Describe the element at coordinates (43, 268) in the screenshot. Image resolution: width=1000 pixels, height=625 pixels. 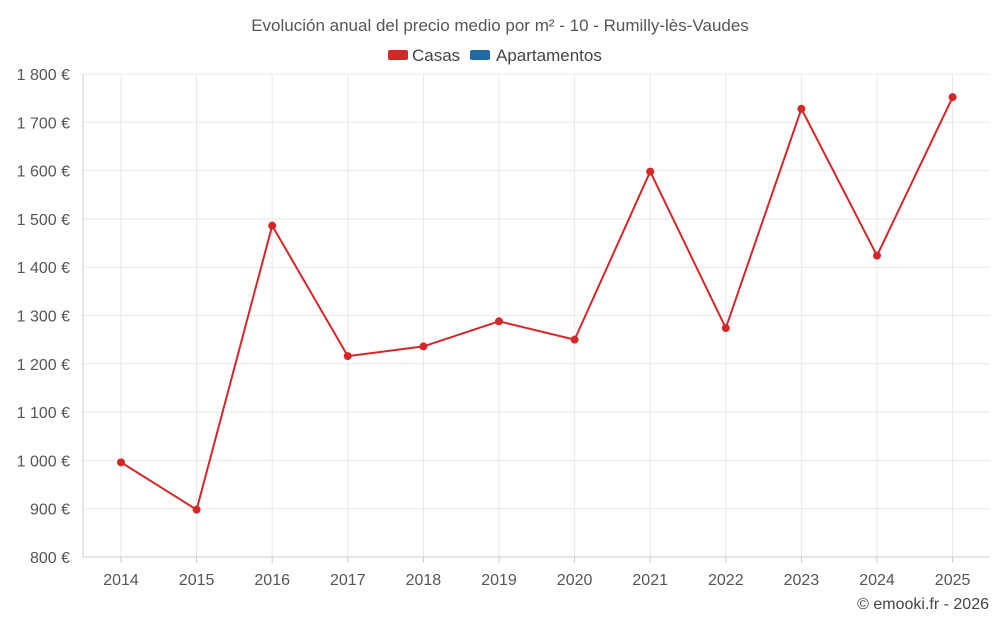
I see `y-tick-label: 1 400 €` at that location.